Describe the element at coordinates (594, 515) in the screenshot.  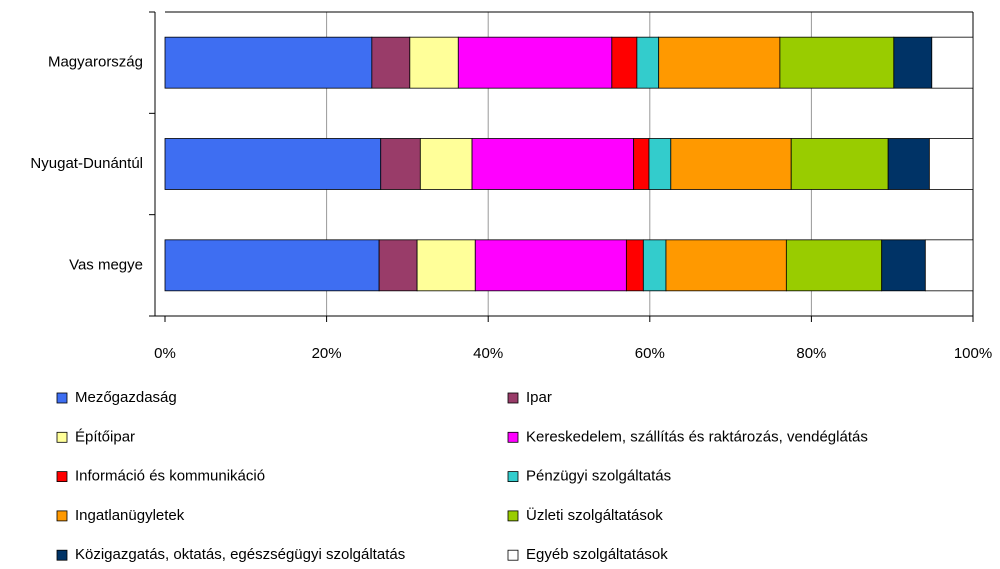
I see `legend-label: Üzleti szolgáltatások` at that location.